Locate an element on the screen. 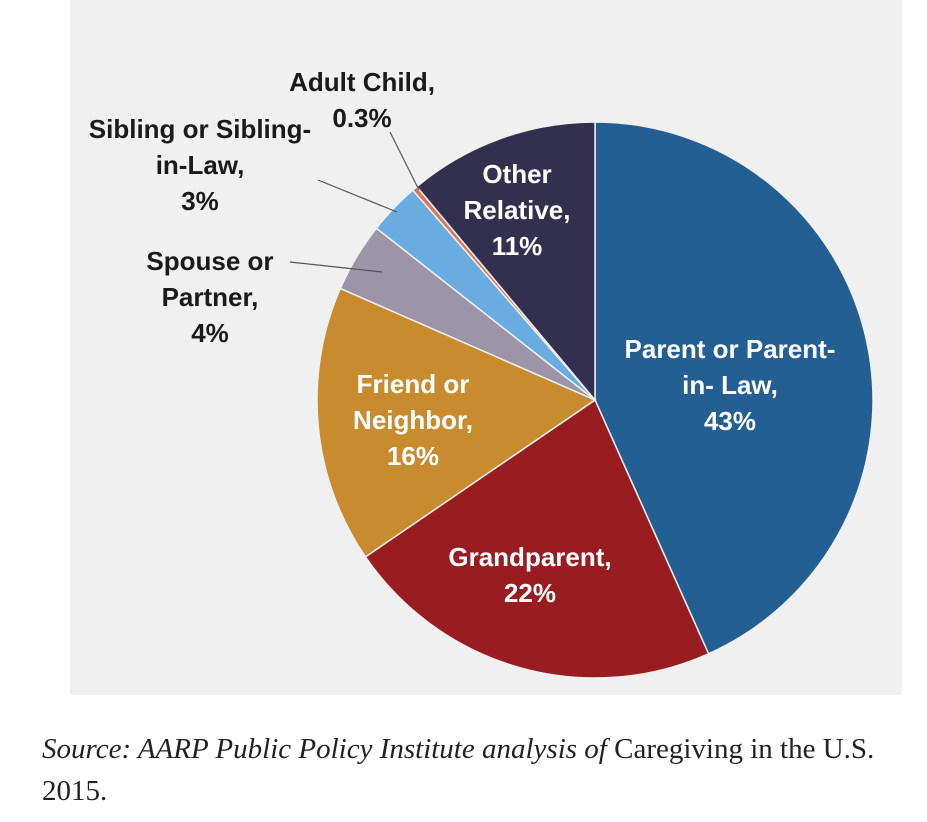 The width and height of the screenshot is (927, 822). category-label: Parent or Parent-in- Law, is located at coordinates (730, 367).